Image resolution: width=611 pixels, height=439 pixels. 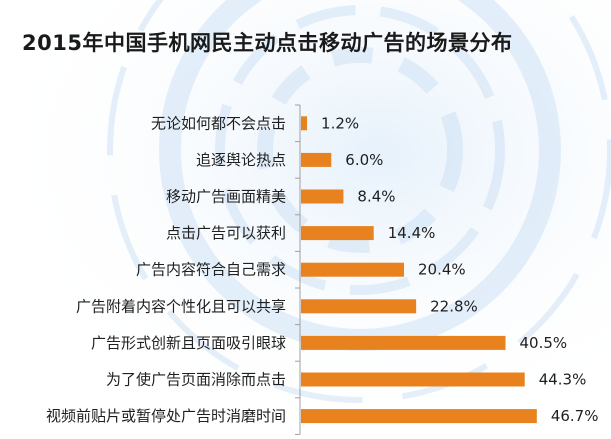 What do you see at coordinates (454, 306) in the screenshot?
I see `data-label: 22.8%` at bounding box center [454, 306].